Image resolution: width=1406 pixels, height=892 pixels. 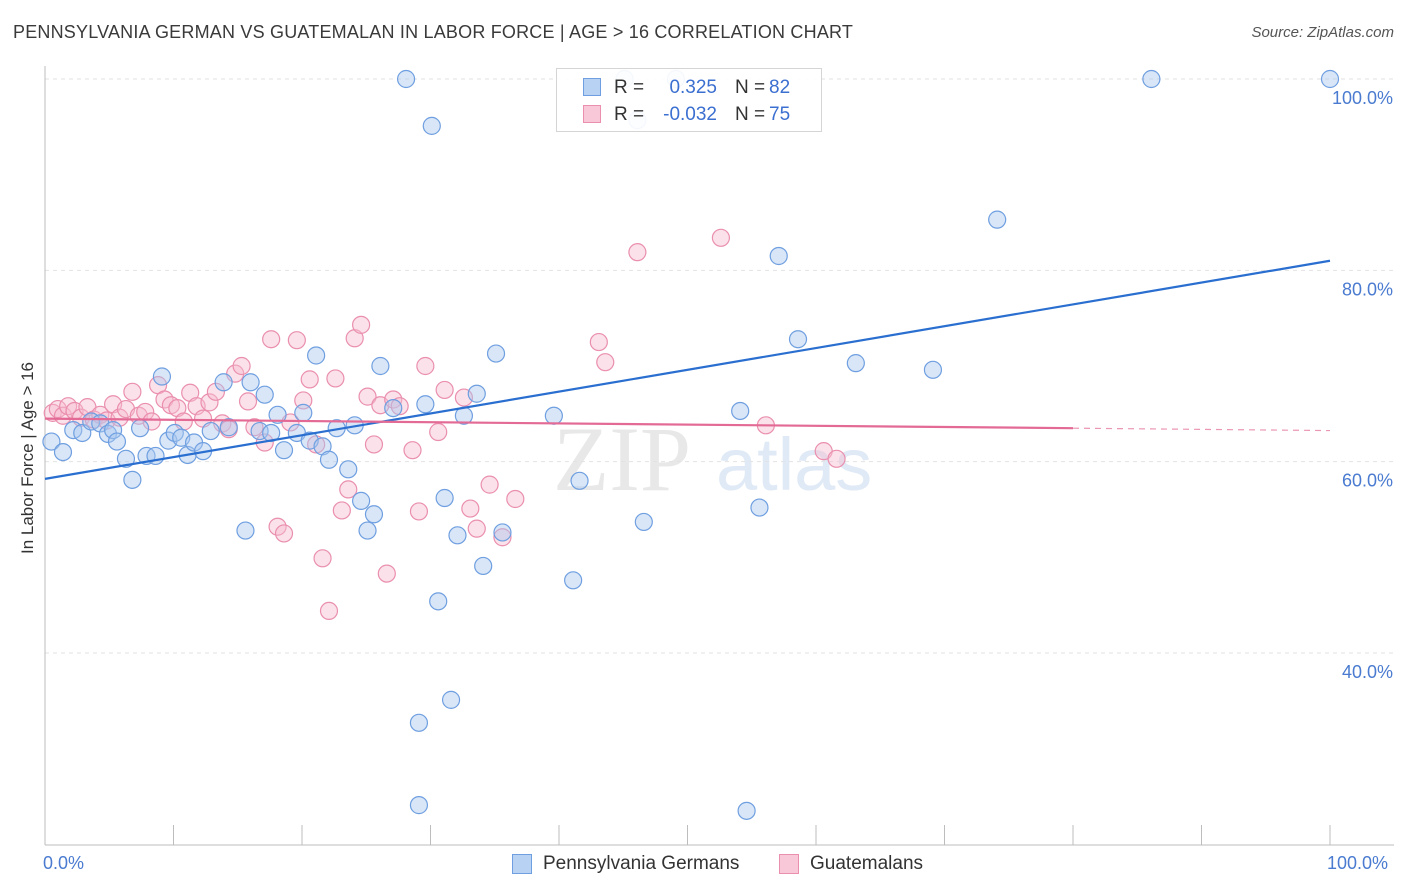 I want to click on y-tick-label: 40.0%, so click(x=1367, y=672).